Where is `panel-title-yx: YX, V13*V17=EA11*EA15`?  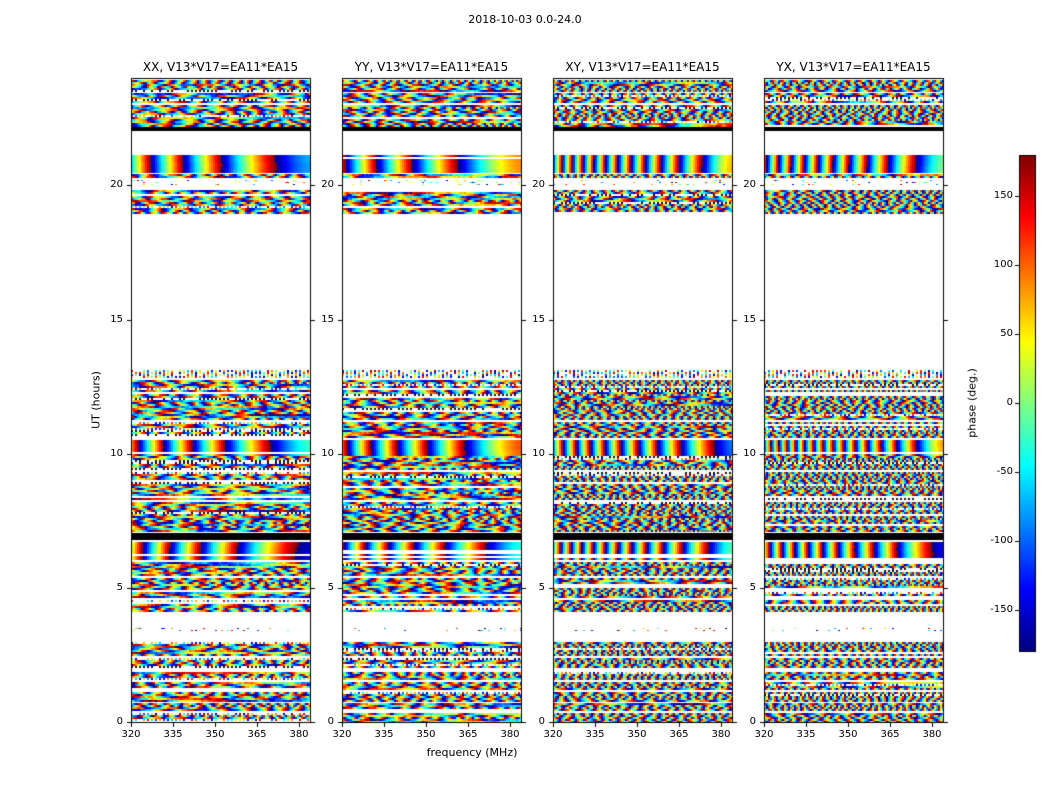 panel-title-yx: YX, V13*V17=EA11*EA15 is located at coordinates (853, 67).